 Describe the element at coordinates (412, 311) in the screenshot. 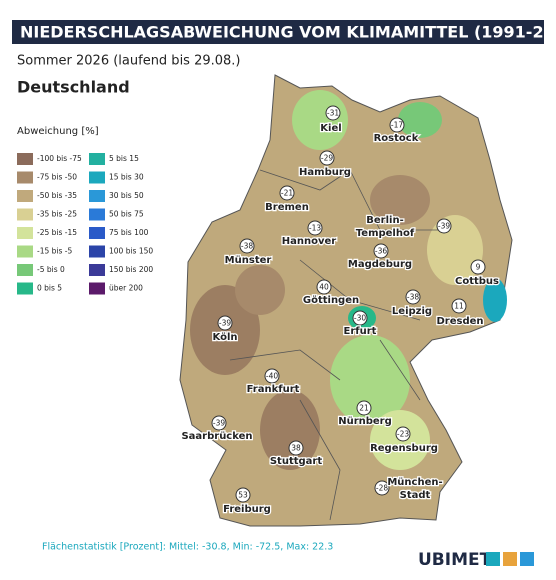

I see `city-name: Leipzig` at that location.